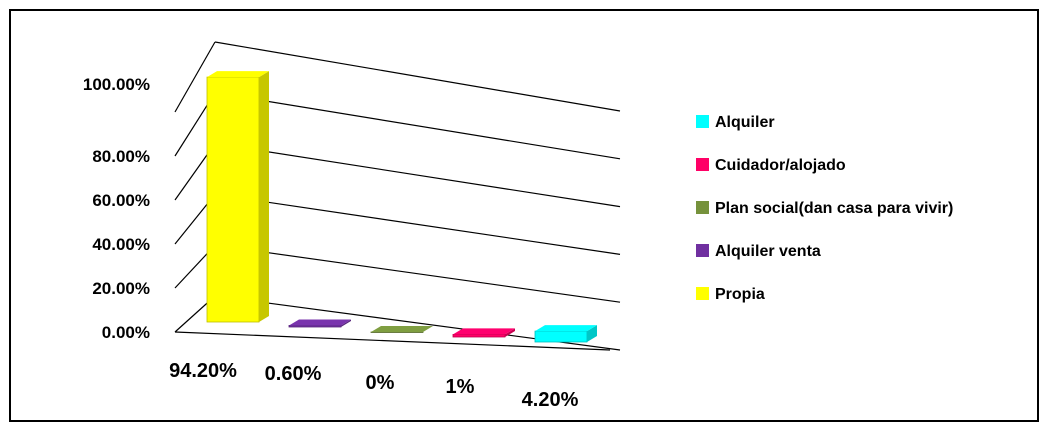 The image size is (1045, 428). I want to click on legend-label: Plan social(dan casa para vivir), so click(834, 208).